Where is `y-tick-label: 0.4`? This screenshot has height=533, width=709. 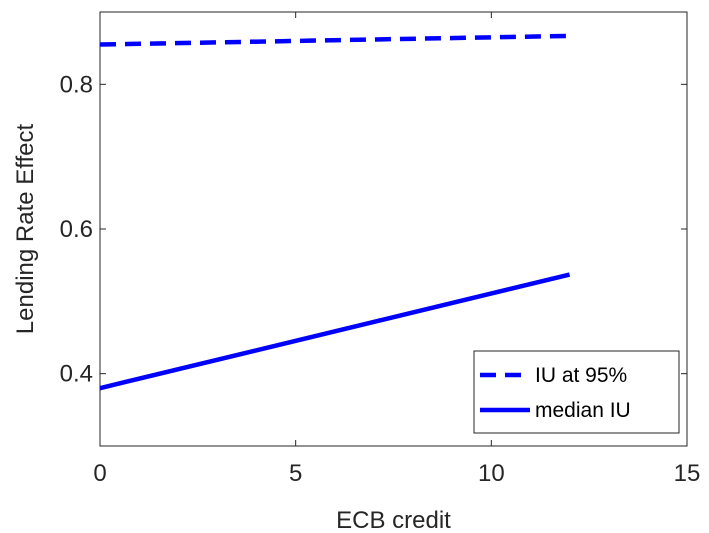
y-tick-label: 0.4 is located at coordinates (76, 374).